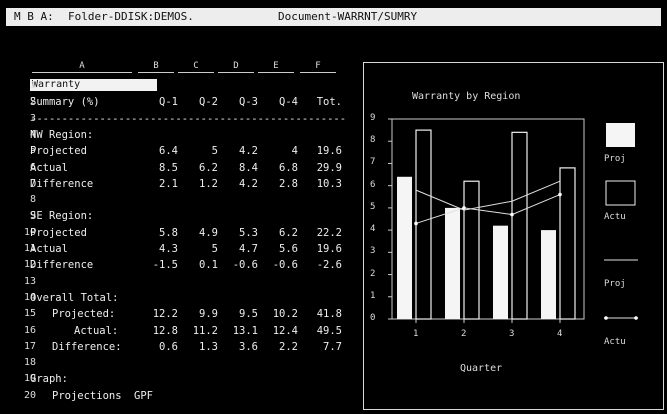 Image resolution: width=667 pixels, height=414 pixels. What do you see at coordinates (30, 363) in the screenshot?
I see `row-number: 18` at bounding box center [30, 363].